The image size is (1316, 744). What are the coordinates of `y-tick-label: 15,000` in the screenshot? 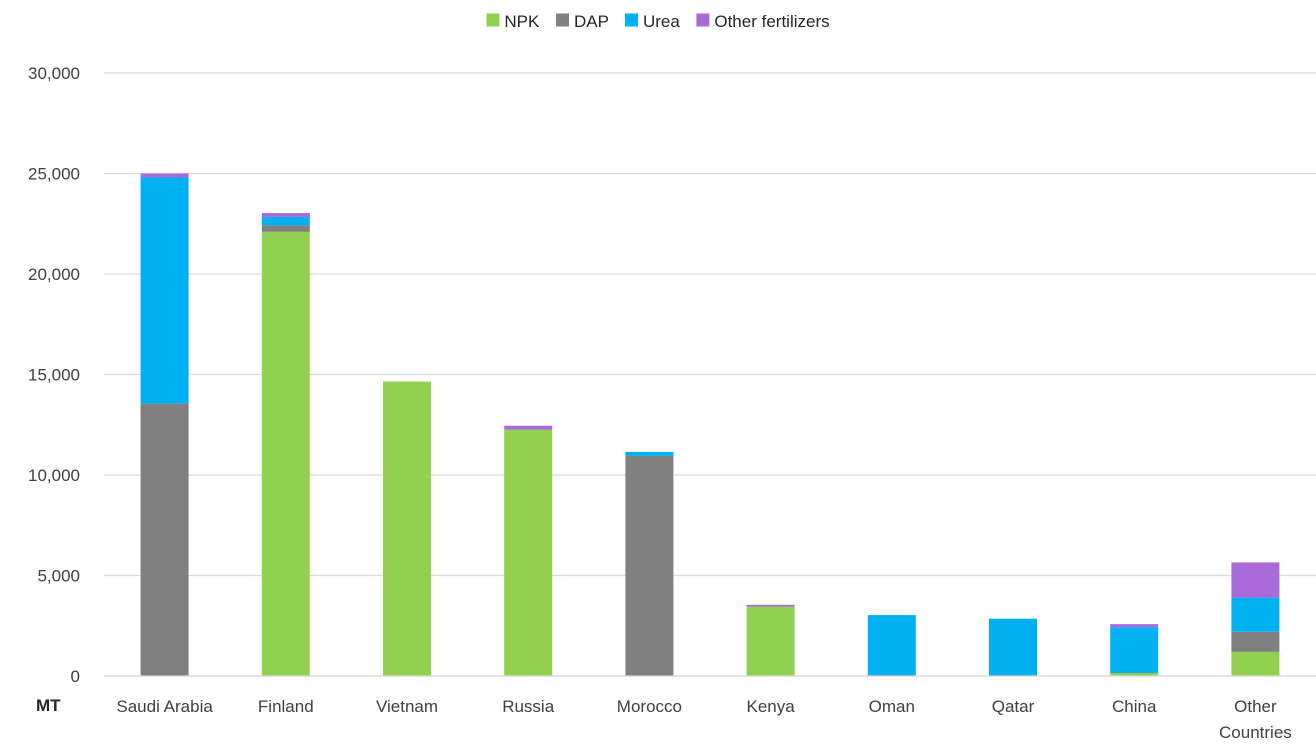 It's located at (54, 375).